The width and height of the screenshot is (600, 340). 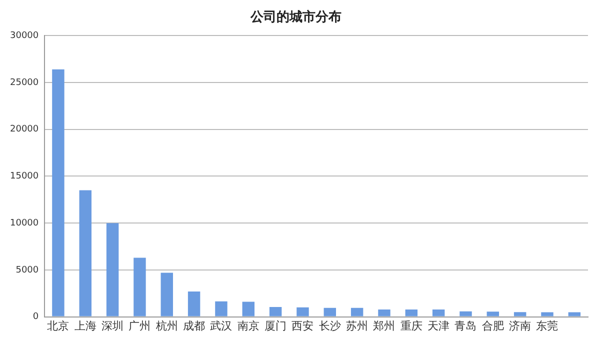 I want to click on x-tick-label: 合肥, so click(x=493, y=325).